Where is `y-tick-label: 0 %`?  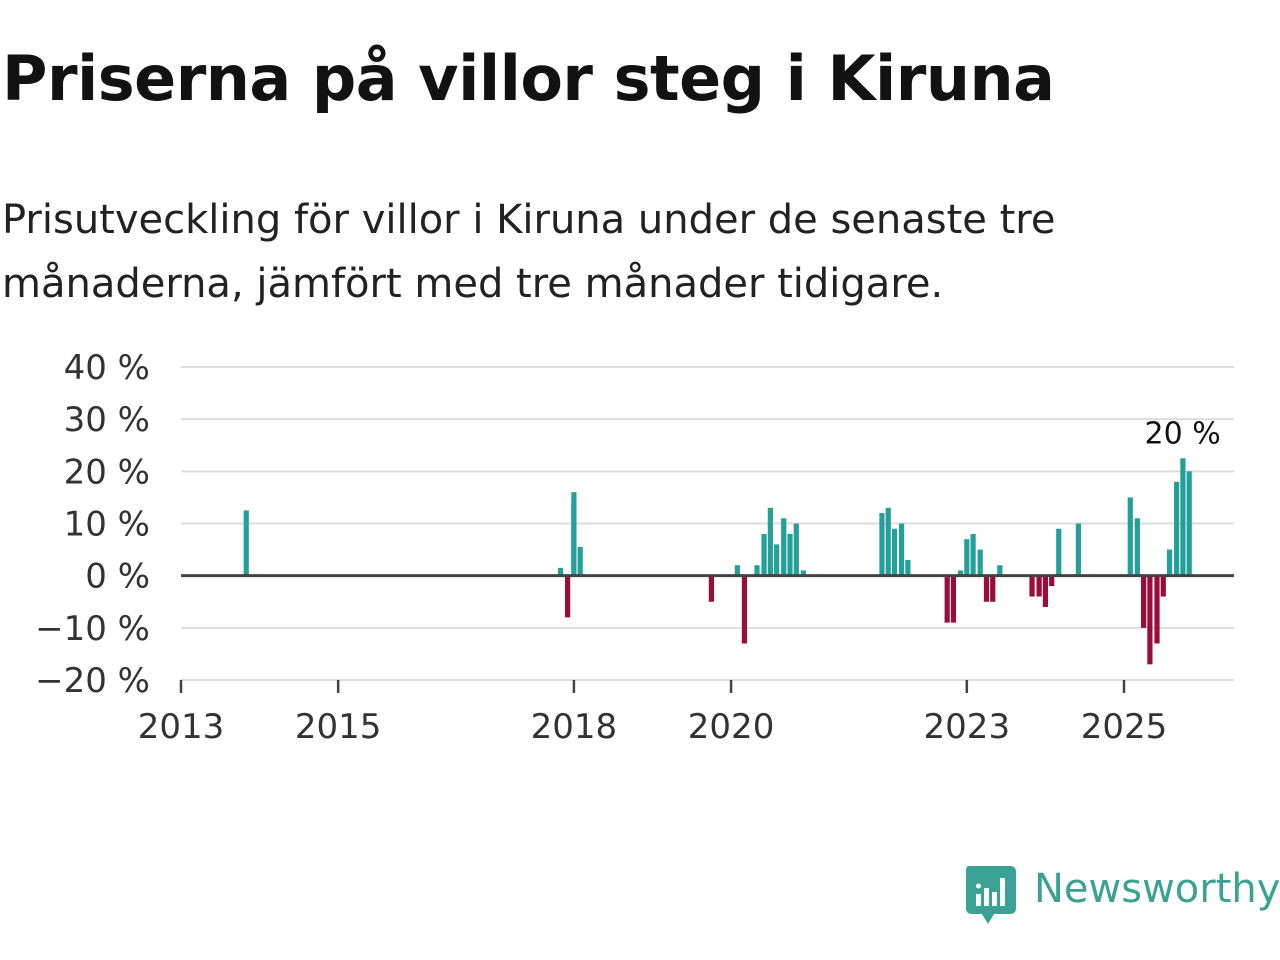 y-tick-label: 0 % is located at coordinates (117, 577).